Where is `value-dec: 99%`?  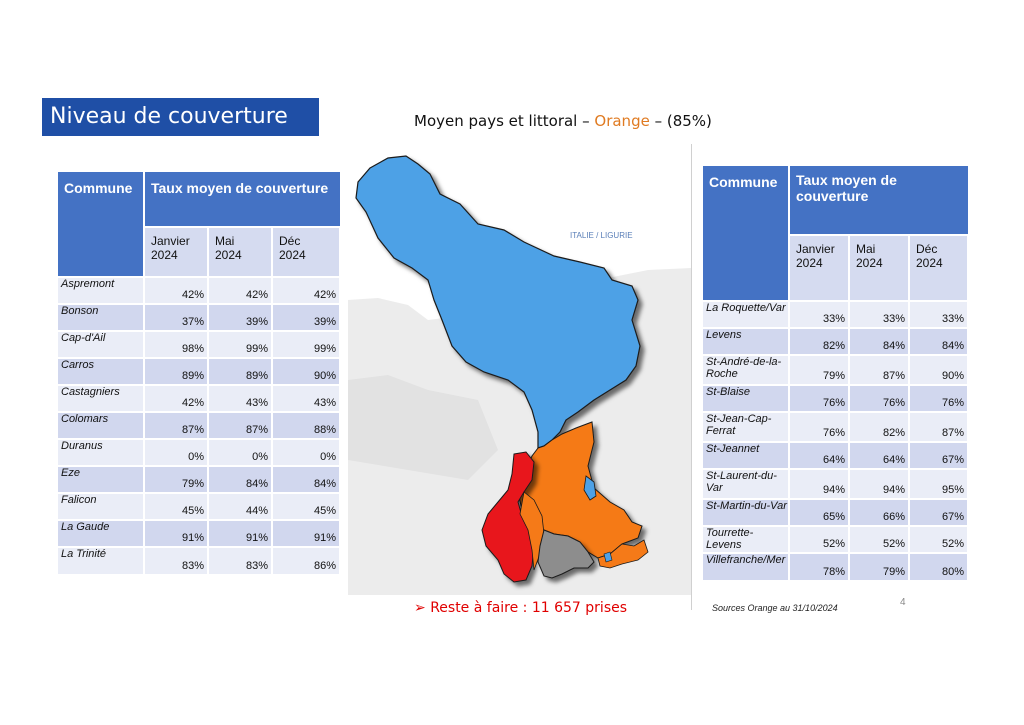 value-dec: 99% is located at coordinates (307, 344).